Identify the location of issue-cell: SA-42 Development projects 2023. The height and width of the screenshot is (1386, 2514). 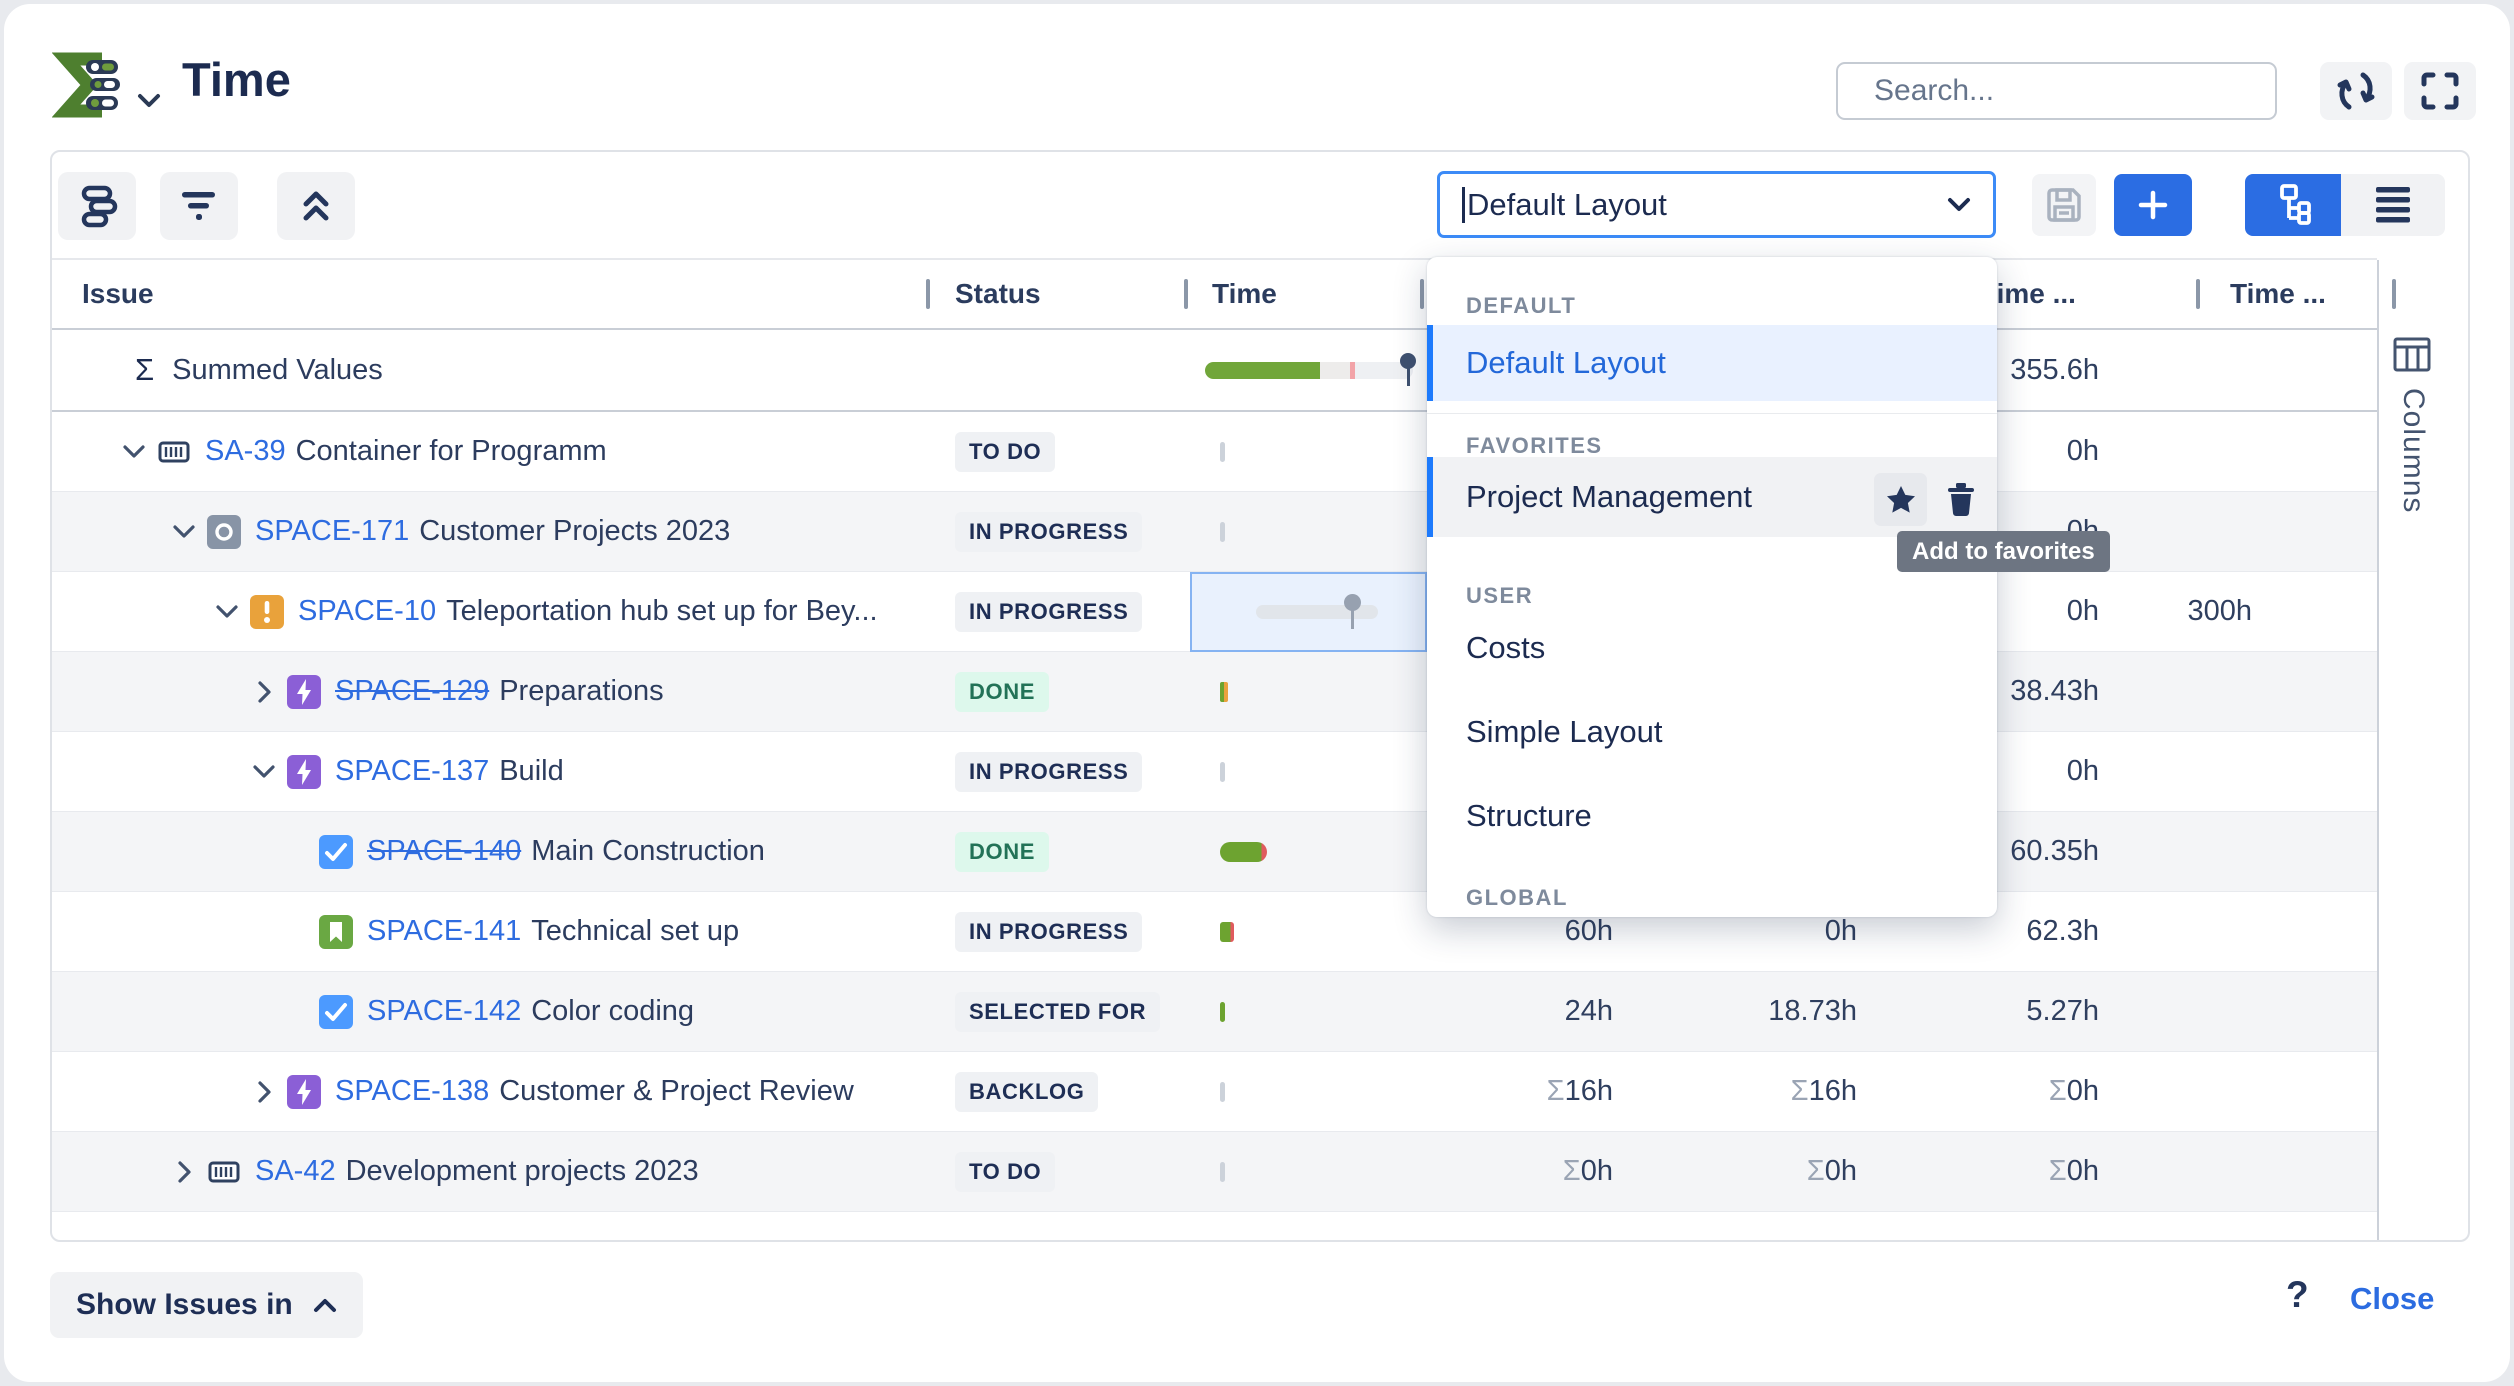
(488, 1172).